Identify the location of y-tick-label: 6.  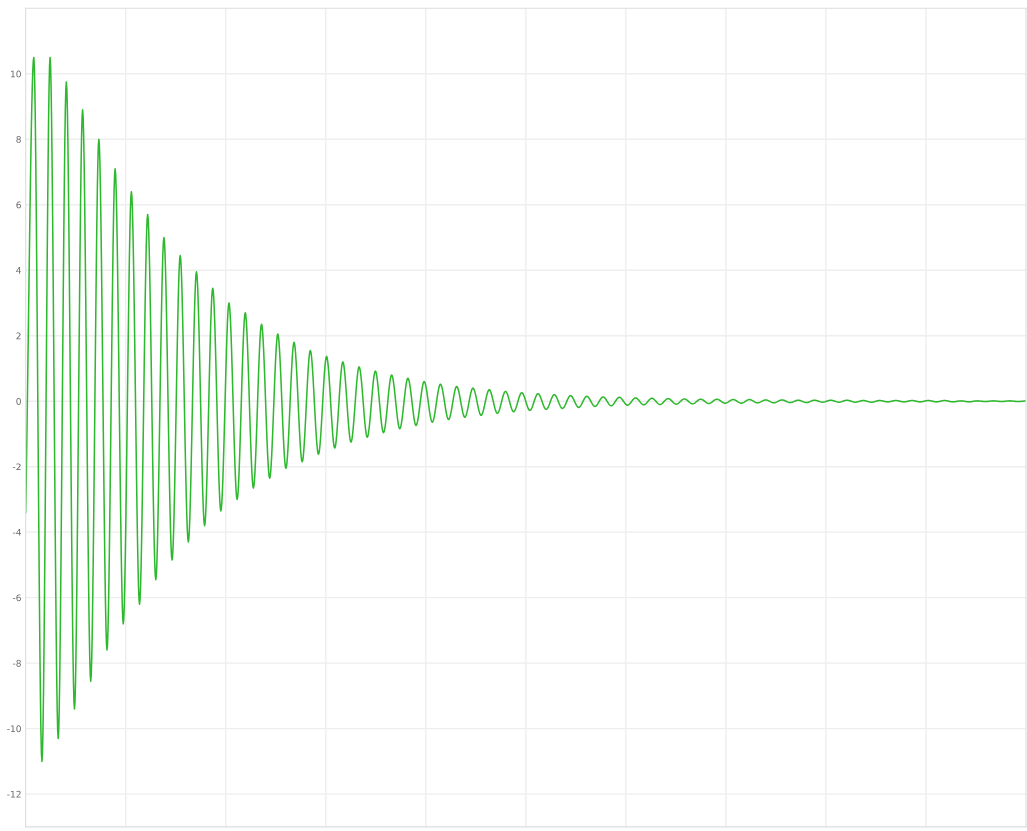
(18, 205).